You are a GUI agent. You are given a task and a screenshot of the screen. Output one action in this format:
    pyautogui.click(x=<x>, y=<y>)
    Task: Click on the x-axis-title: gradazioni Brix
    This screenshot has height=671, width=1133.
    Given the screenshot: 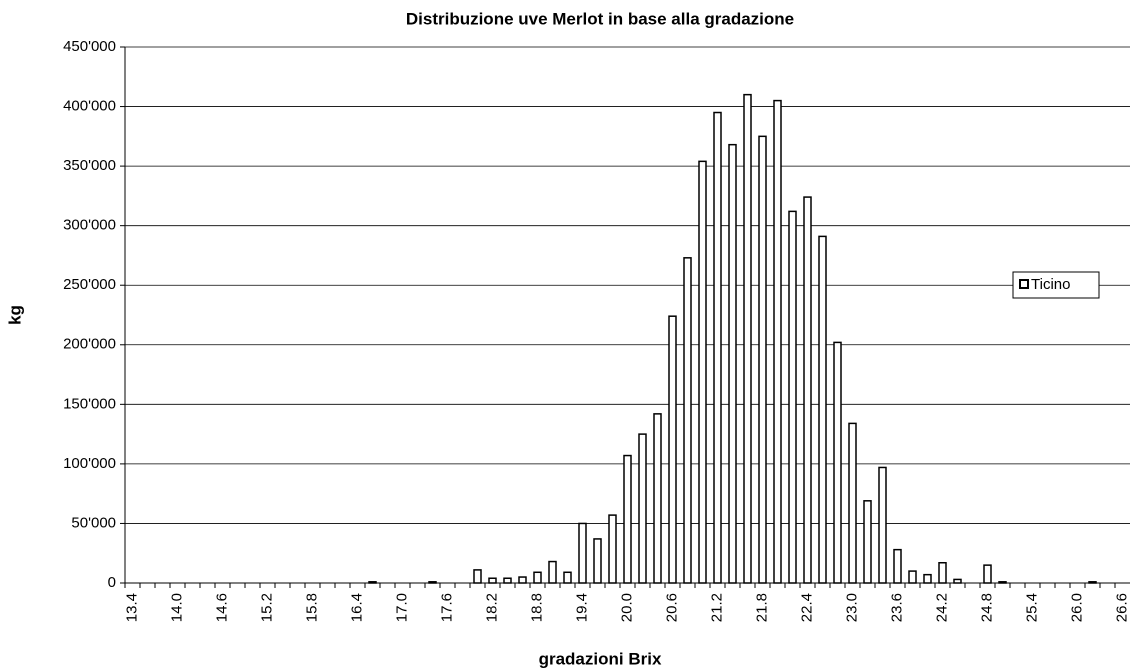 What is the action you would take?
    pyautogui.click(x=600, y=658)
    